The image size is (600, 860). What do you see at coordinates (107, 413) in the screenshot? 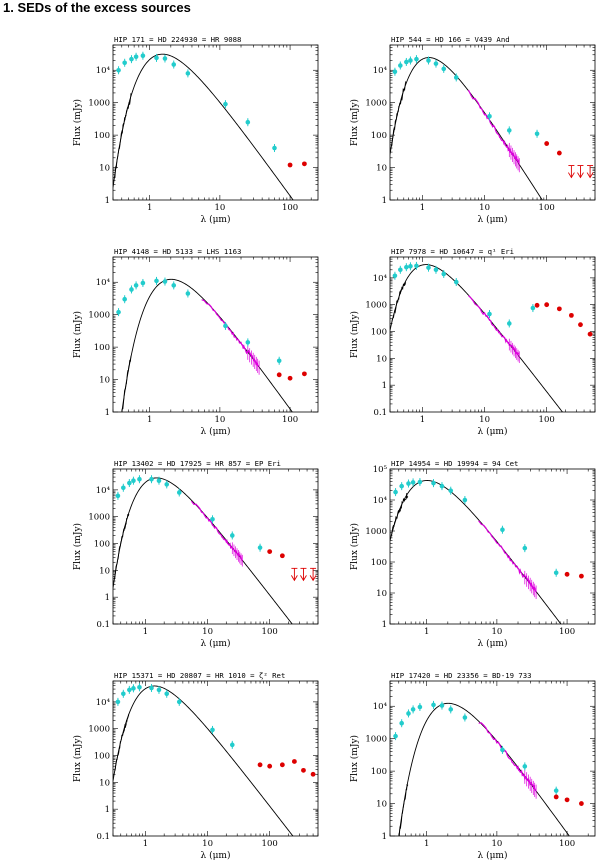
I see `y-tick-label: 1` at bounding box center [107, 413].